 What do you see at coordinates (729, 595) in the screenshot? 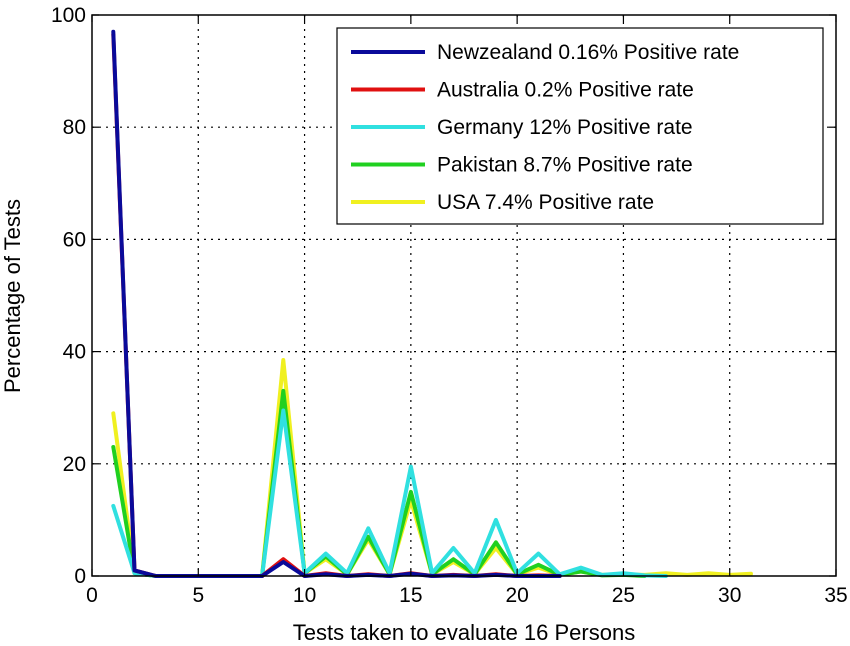
I see `x-tick-label: 30` at bounding box center [729, 595].